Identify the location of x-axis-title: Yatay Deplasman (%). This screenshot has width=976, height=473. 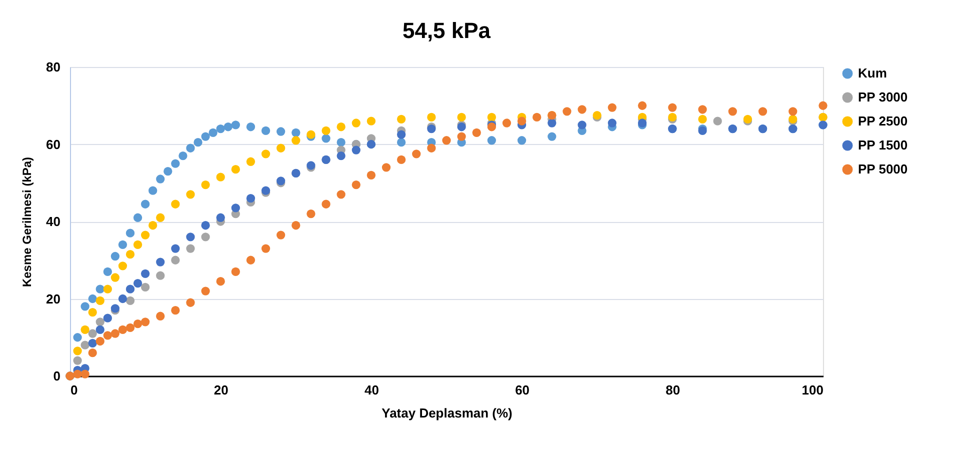
(447, 413).